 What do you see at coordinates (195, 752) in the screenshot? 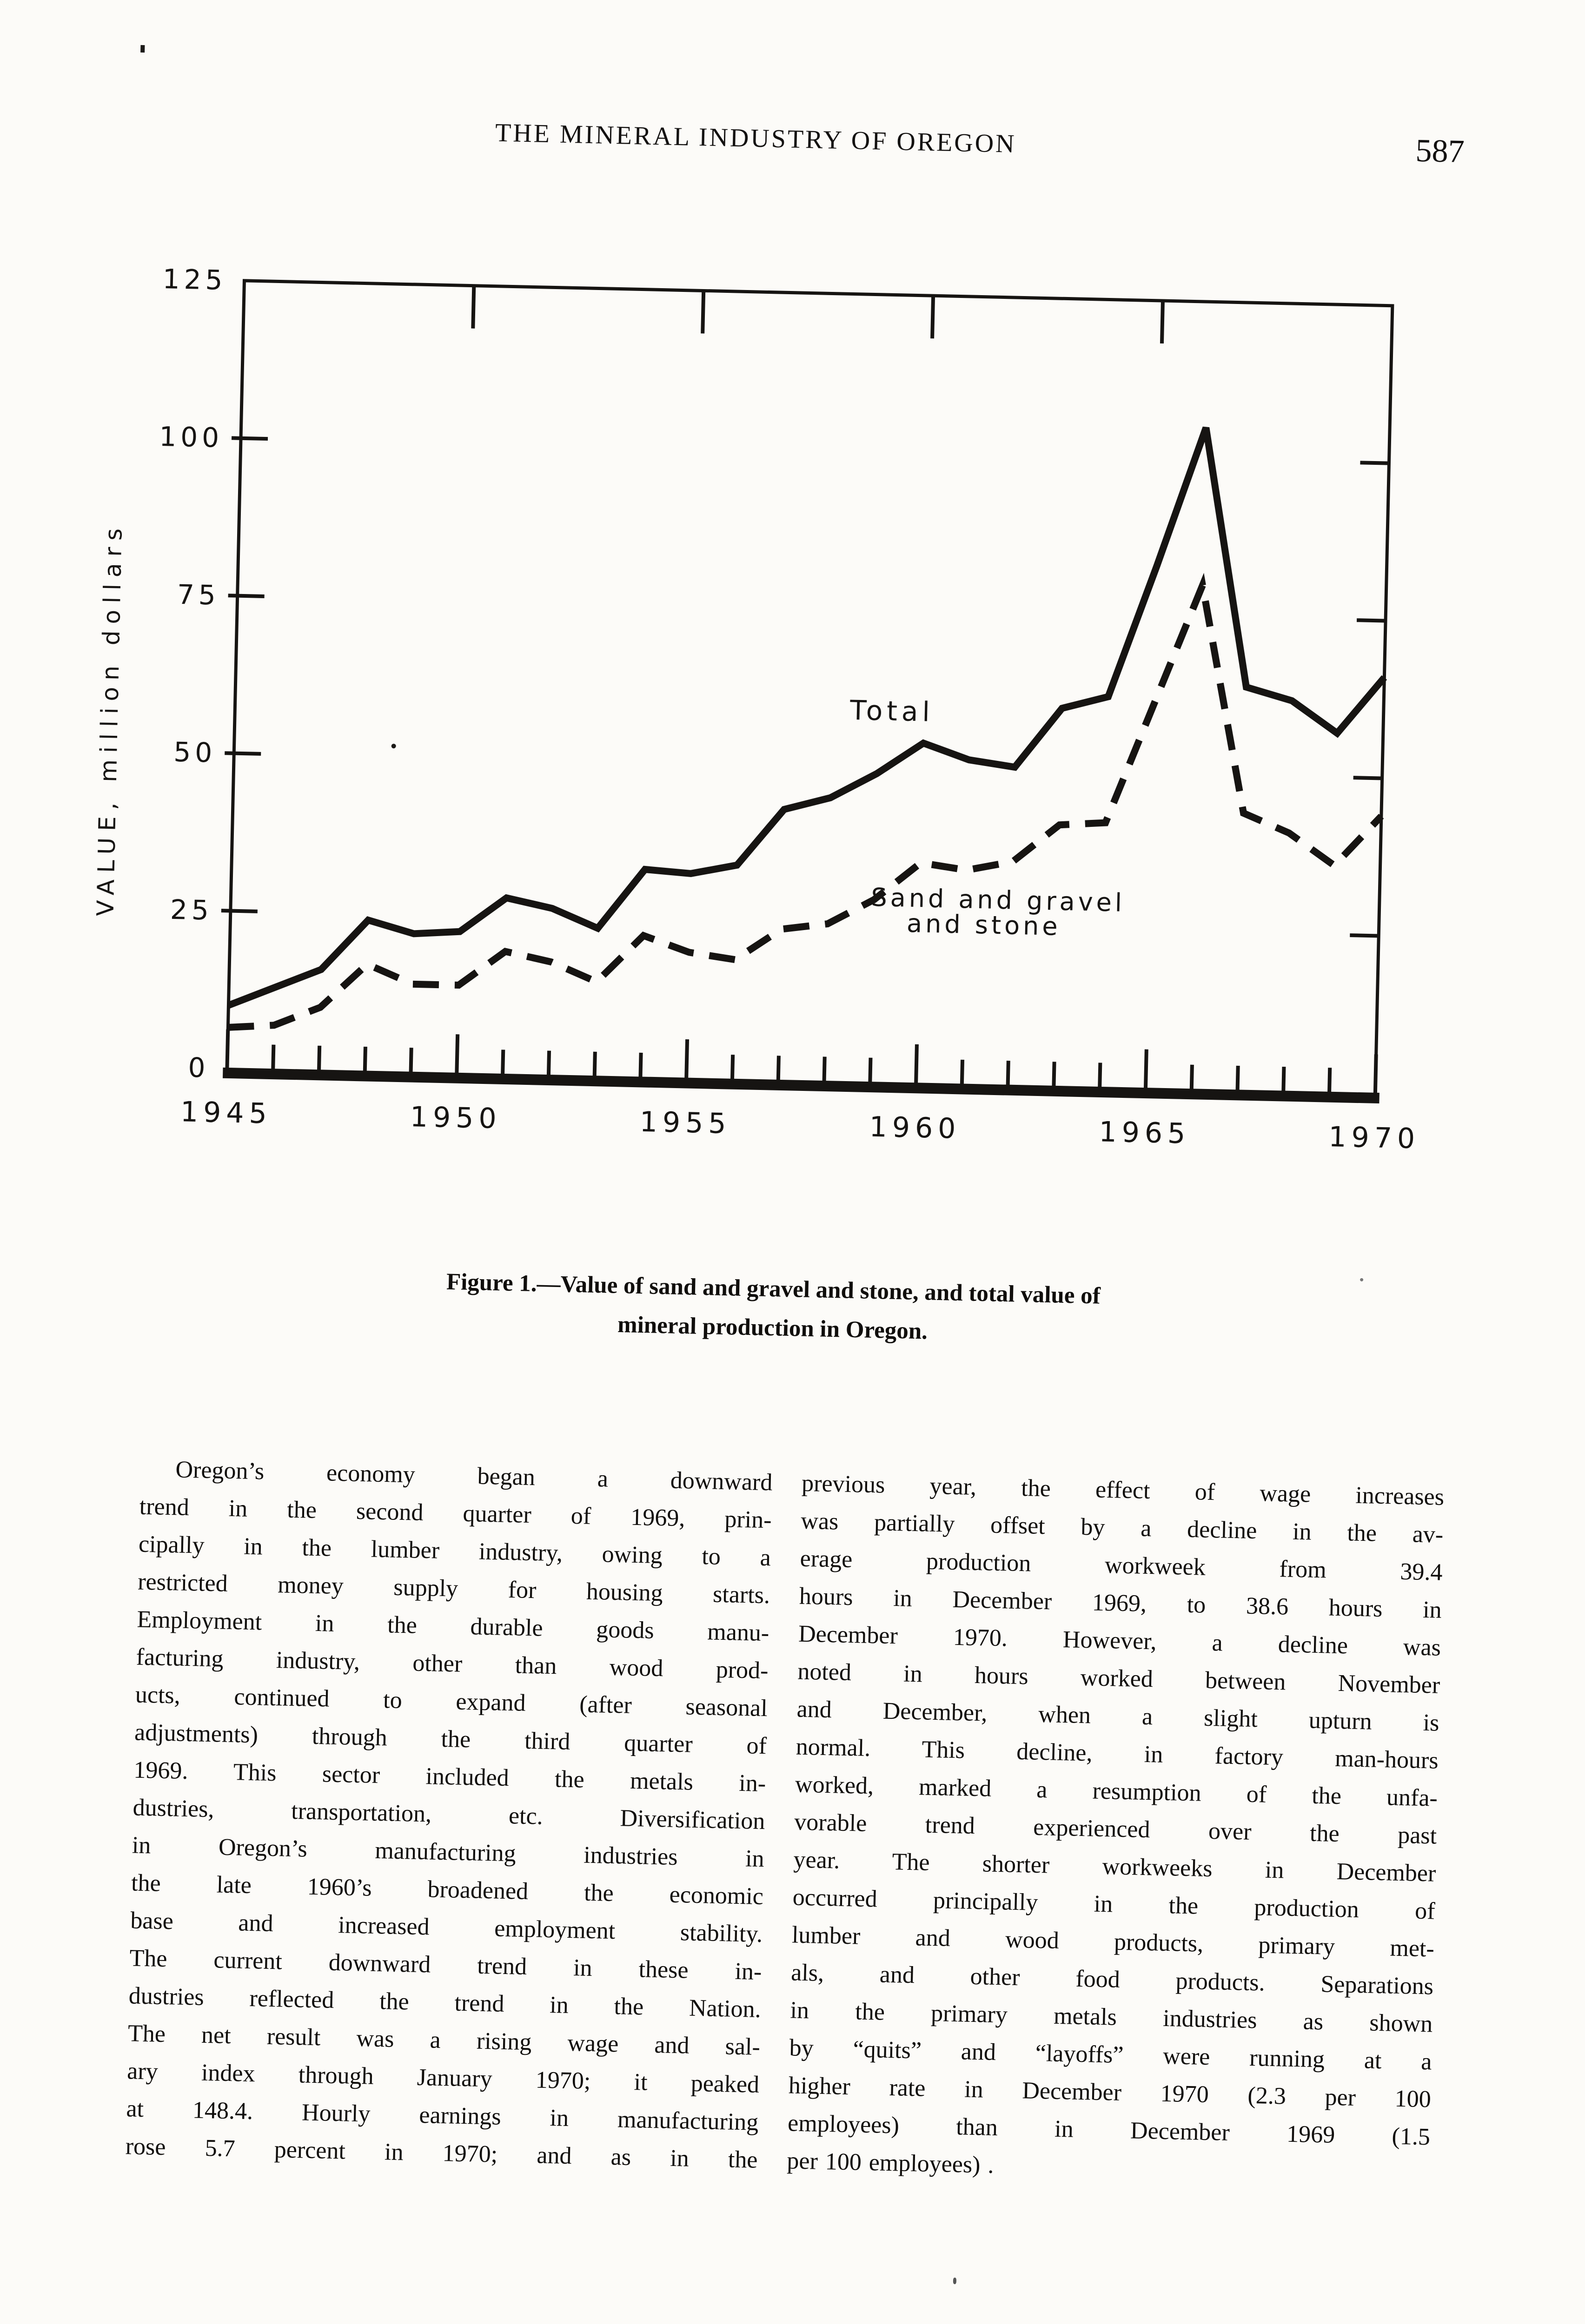
I see `y-axis-tick-label: 50` at bounding box center [195, 752].